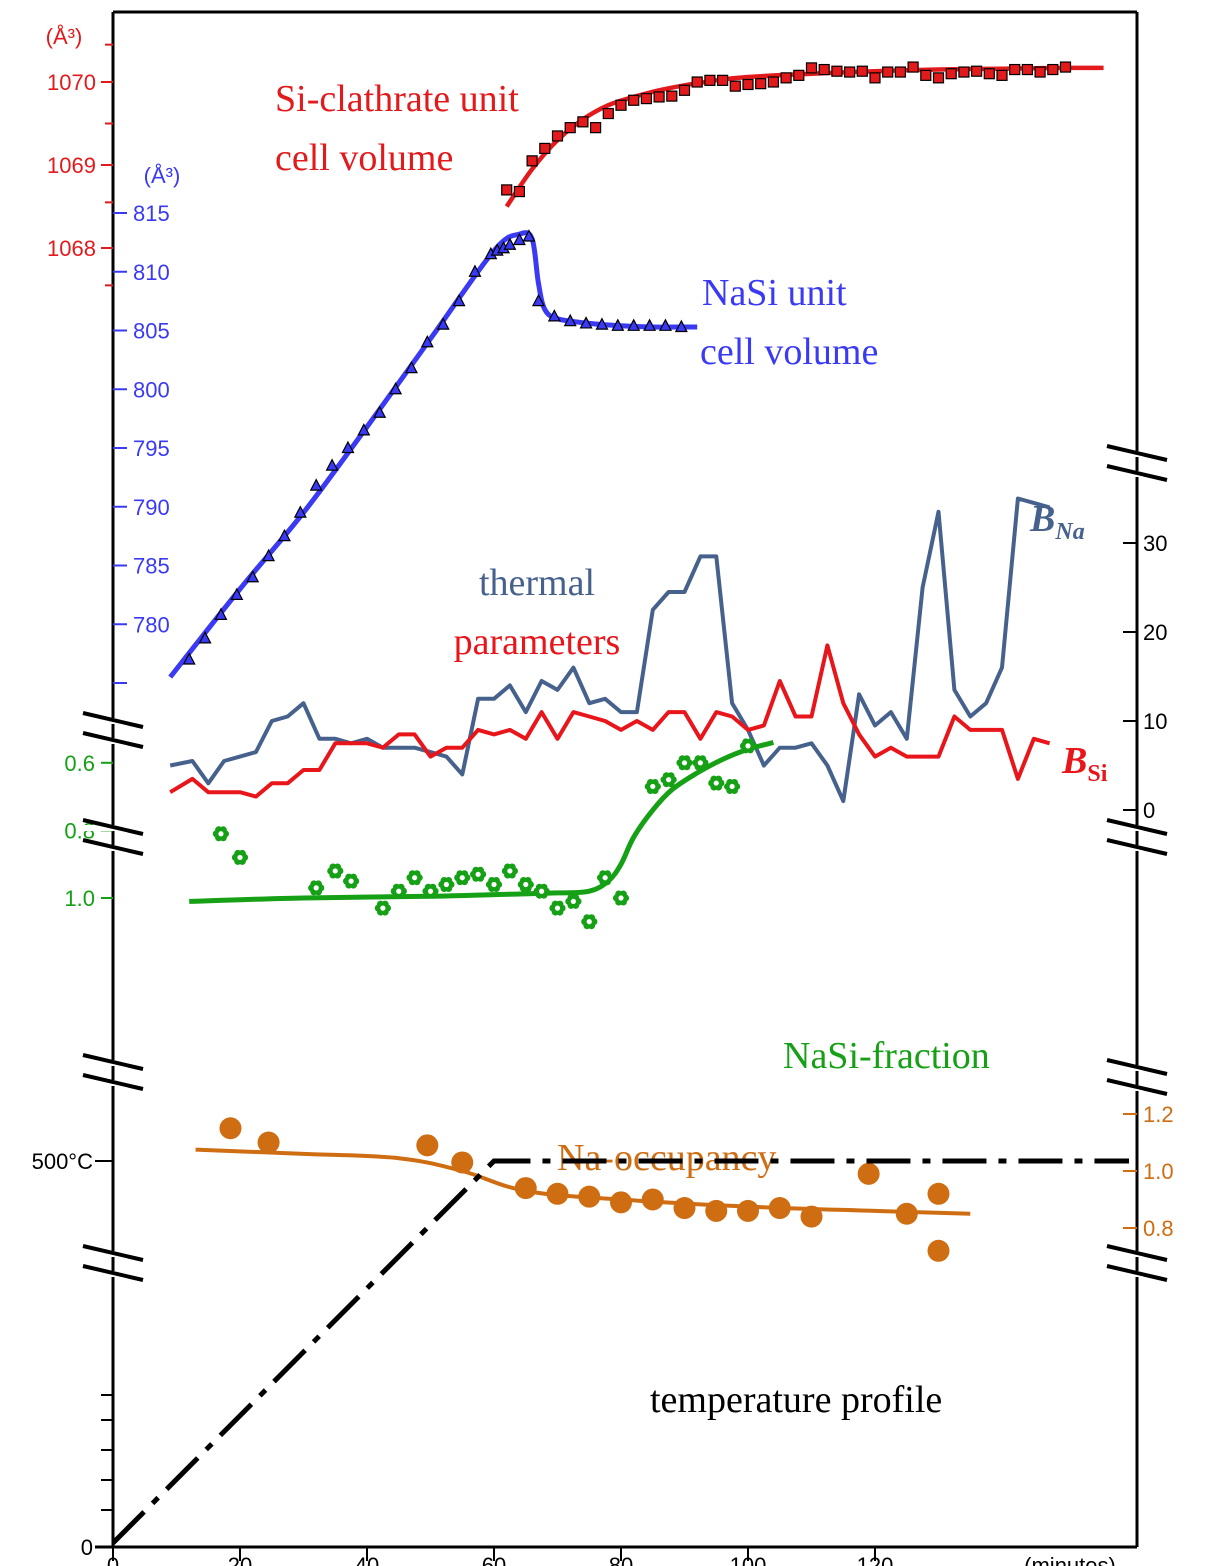 The width and height of the screenshot is (1211, 1566). Describe the element at coordinates (1155, 632) in the screenshot. I see `thermal-tick-label: 20` at that location.